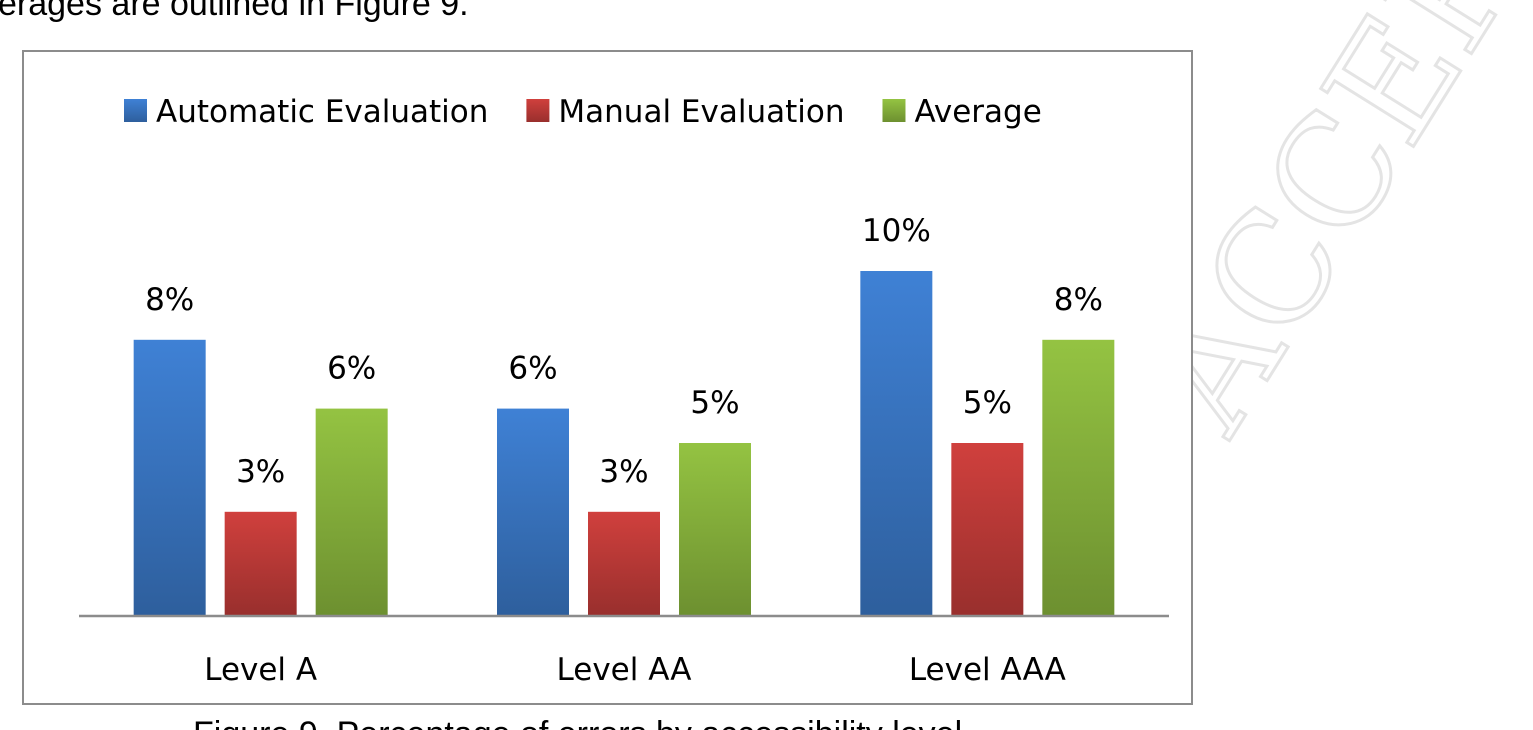 This screenshot has height=730, width=1533. What do you see at coordinates (135, 110) in the screenshot?
I see `legend-swatch-automatic-evaluation` at bounding box center [135, 110].